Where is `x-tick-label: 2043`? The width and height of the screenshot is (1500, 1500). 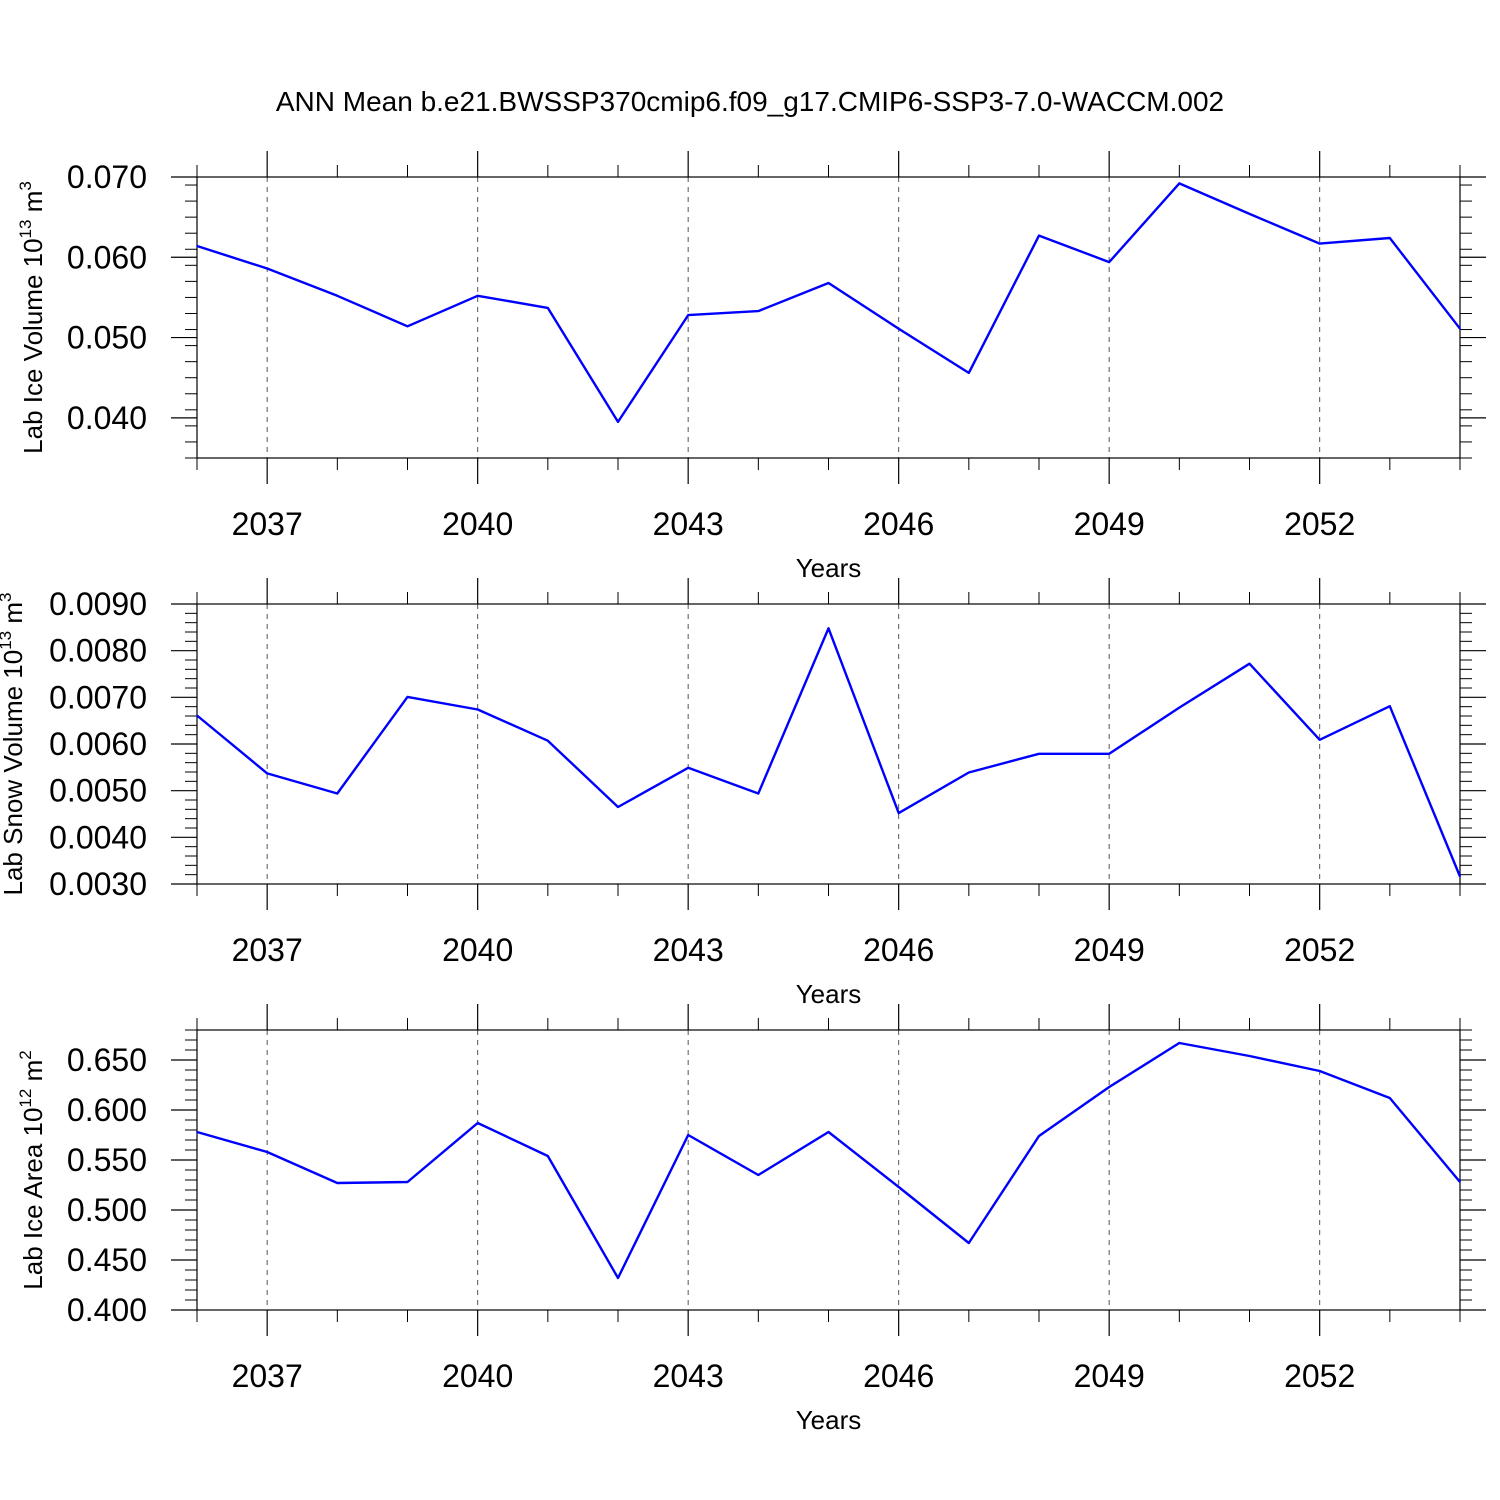
x-tick-label: 2043 is located at coordinates (688, 524).